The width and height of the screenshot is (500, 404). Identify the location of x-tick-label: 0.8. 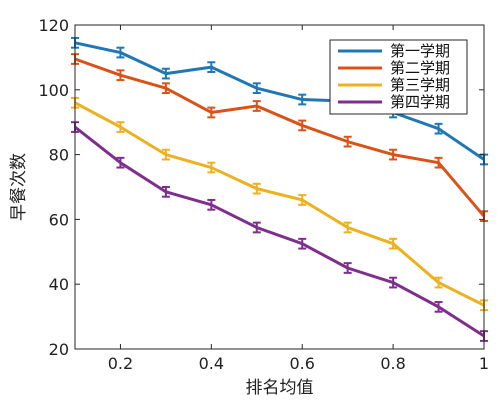
(392, 363).